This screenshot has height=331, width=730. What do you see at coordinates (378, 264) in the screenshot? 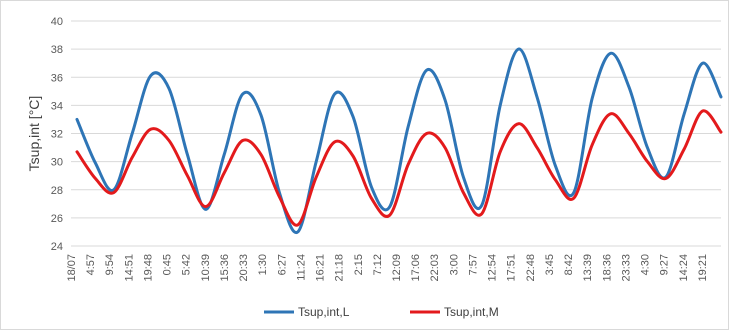
I see `x-tick-label: 7:12` at bounding box center [378, 264].